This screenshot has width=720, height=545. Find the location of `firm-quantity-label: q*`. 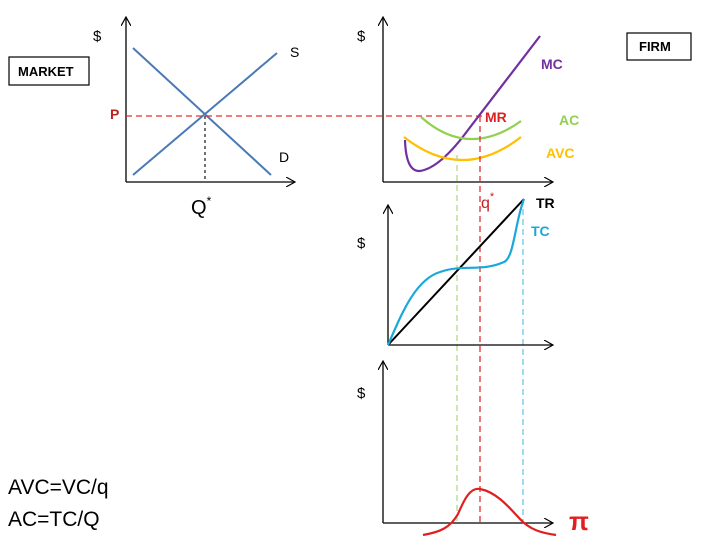

firm-quantity-label: q* is located at coordinates (488, 201).